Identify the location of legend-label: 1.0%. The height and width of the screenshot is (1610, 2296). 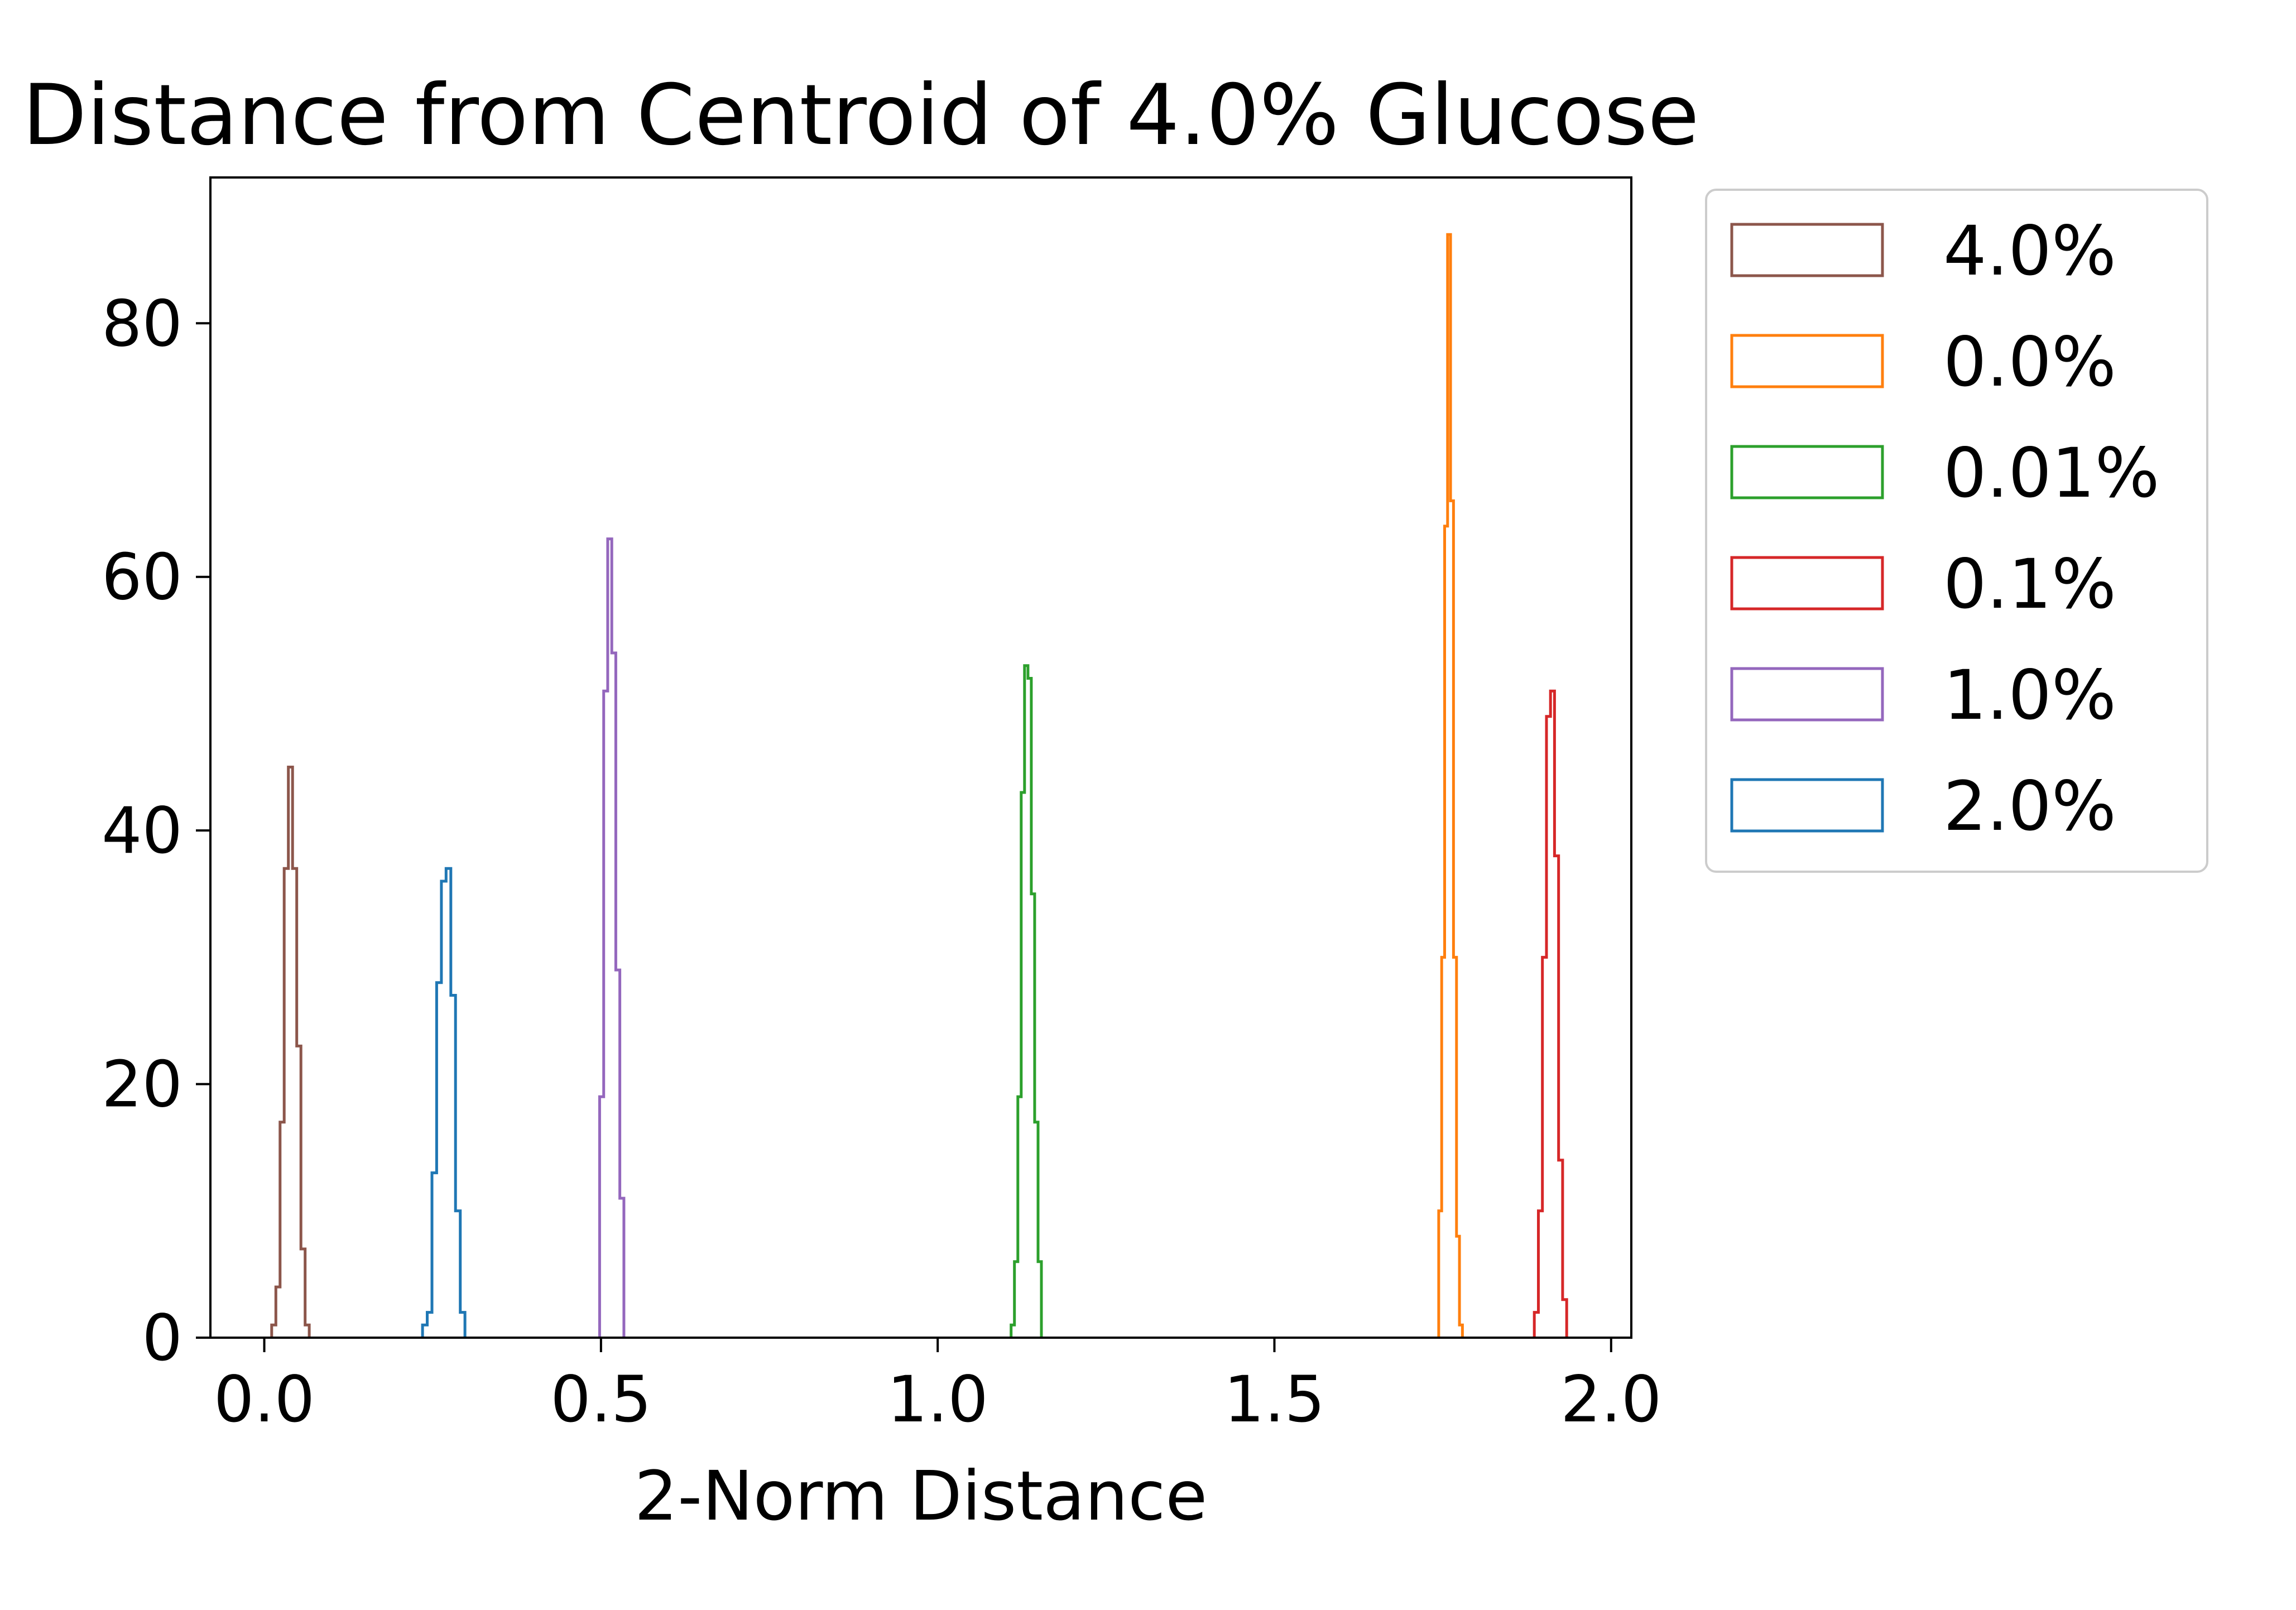
(2029, 695).